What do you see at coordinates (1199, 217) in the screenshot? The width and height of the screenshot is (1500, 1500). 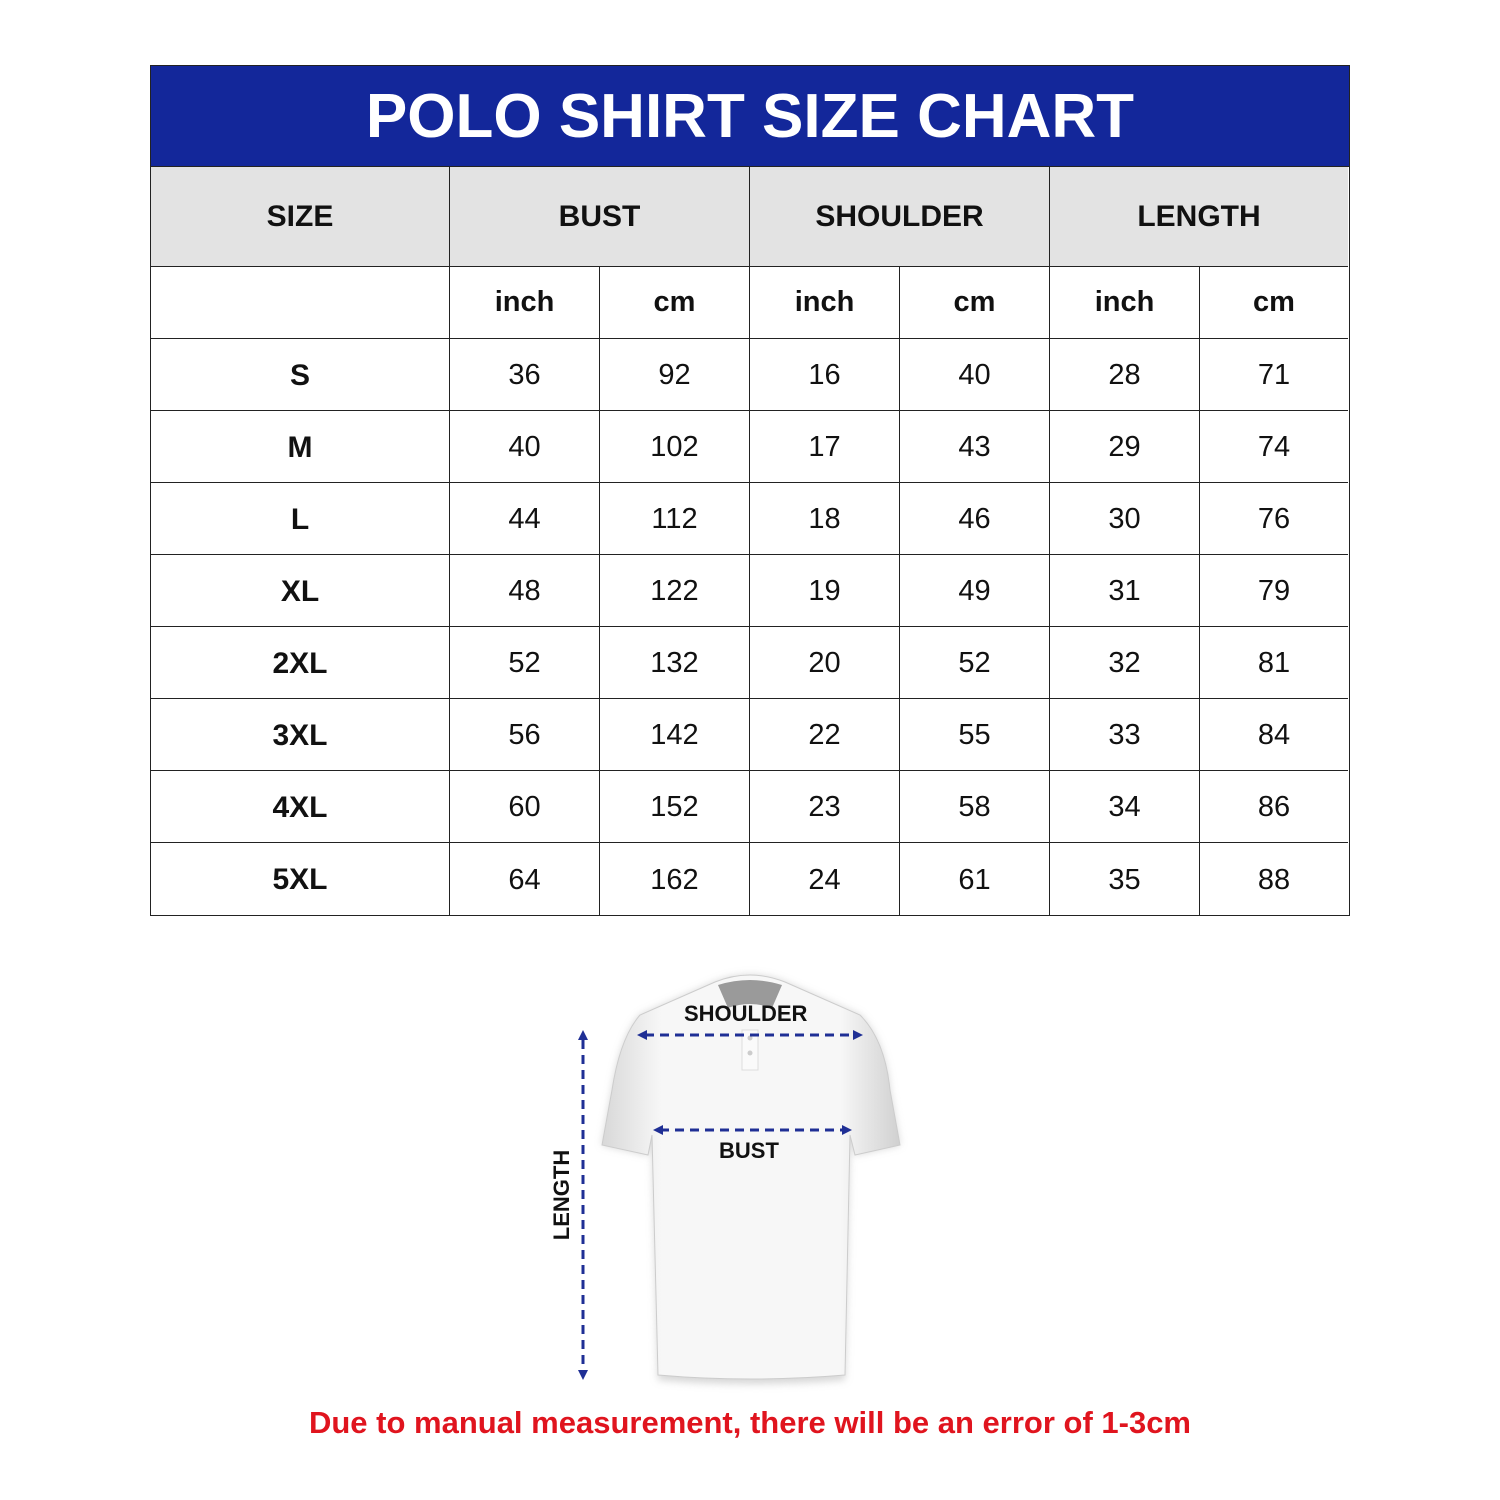 I see `header-length: LENGTH` at bounding box center [1199, 217].